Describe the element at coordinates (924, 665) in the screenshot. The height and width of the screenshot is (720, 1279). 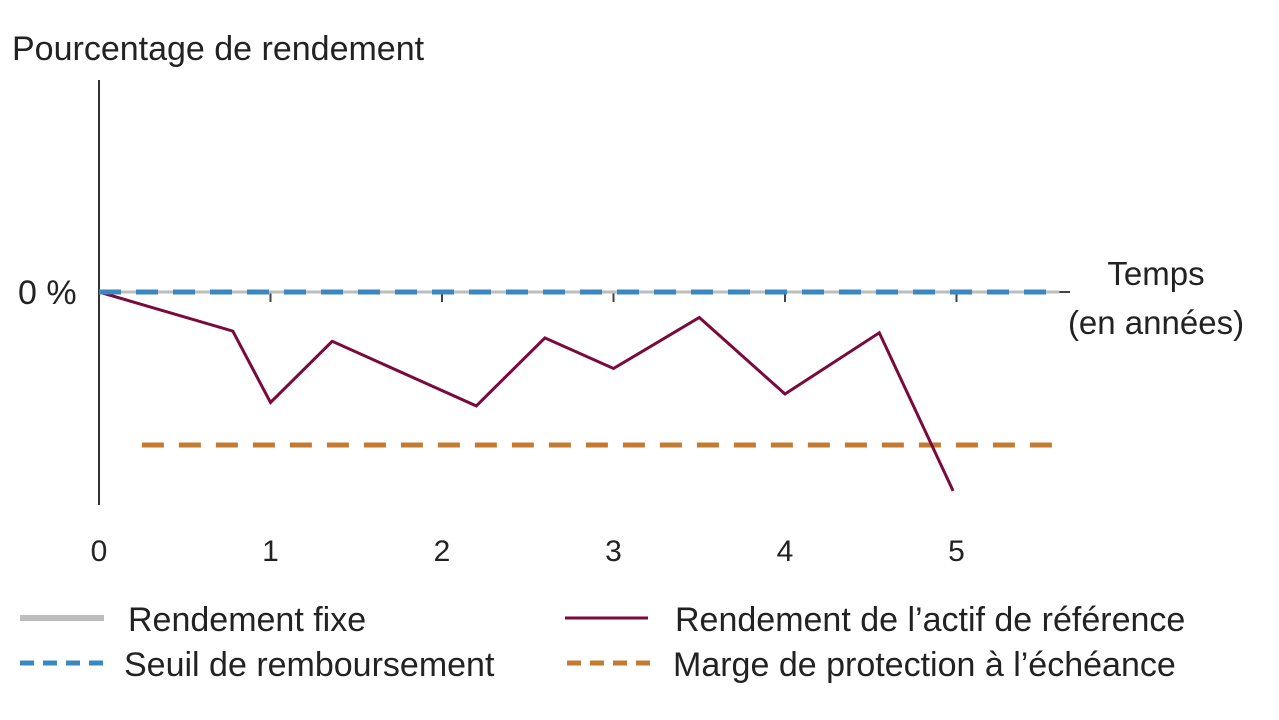
I see `legend-label: Marge de protection à l’échéance` at that location.